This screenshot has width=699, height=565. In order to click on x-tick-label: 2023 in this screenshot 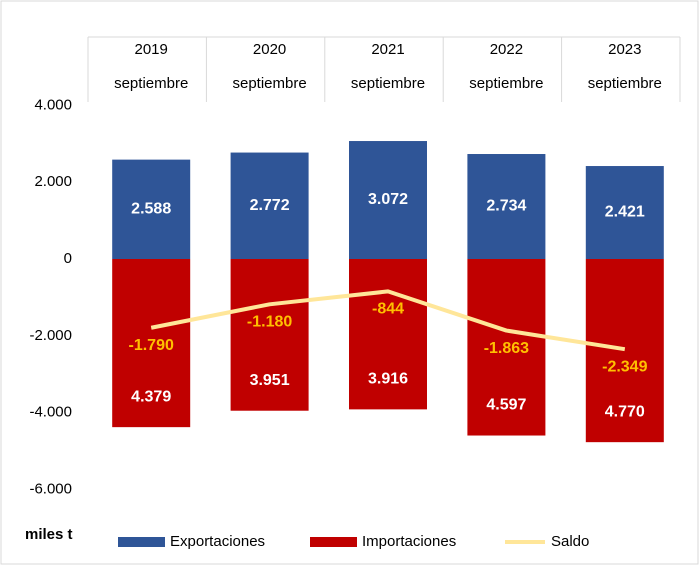, I will do `click(624, 49)`.